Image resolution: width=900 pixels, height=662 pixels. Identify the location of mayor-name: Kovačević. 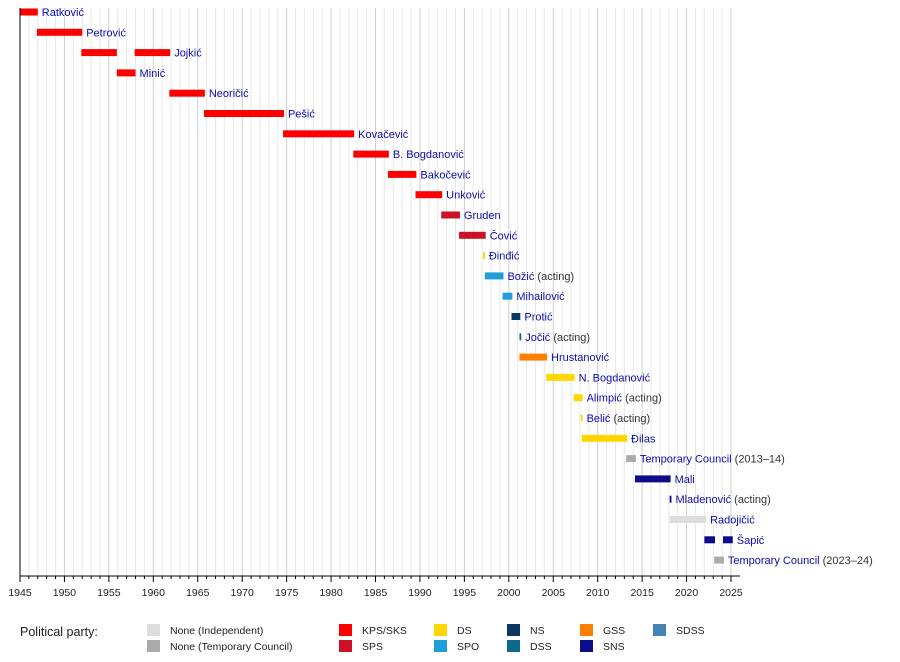
(383, 135).